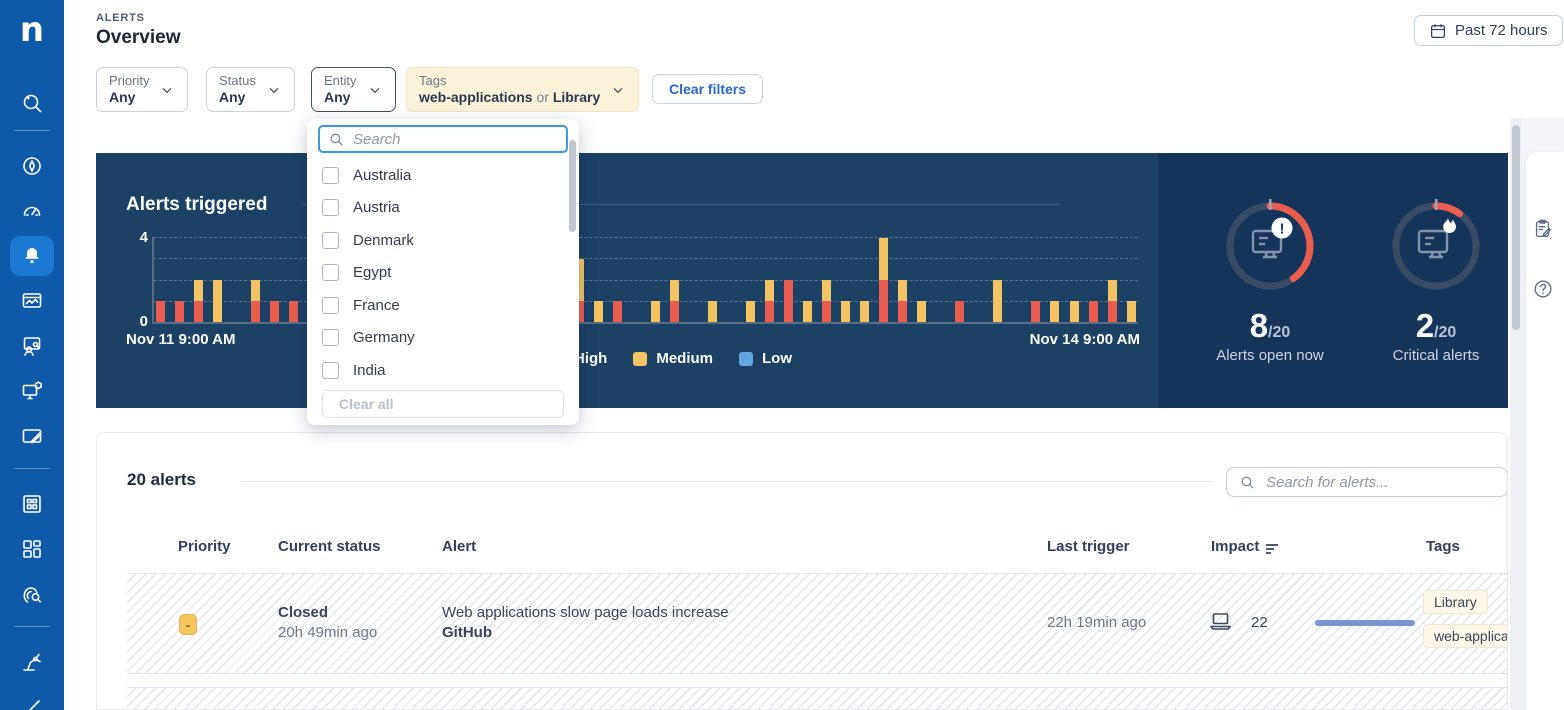 This screenshot has width=1564, height=710. What do you see at coordinates (443, 370) in the screenshot?
I see `option-india: India` at bounding box center [443, 370].